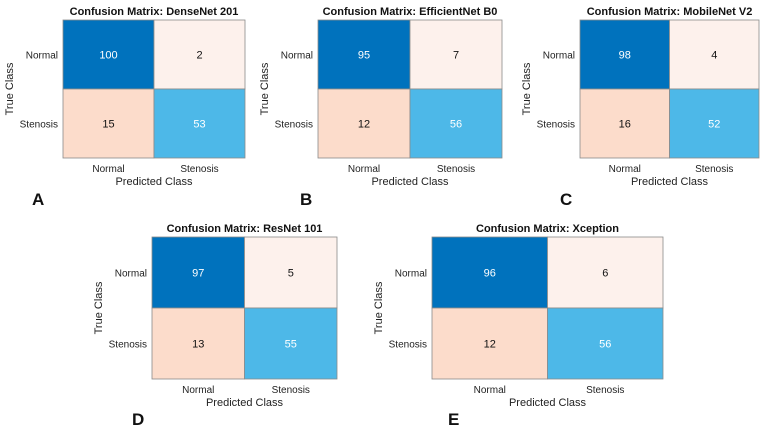 Image resolution: width=774 pixels, height=431 pixels. Describe the element at coordinates (566, 199) in the screenshot. I see `panel-label: C` at that location.